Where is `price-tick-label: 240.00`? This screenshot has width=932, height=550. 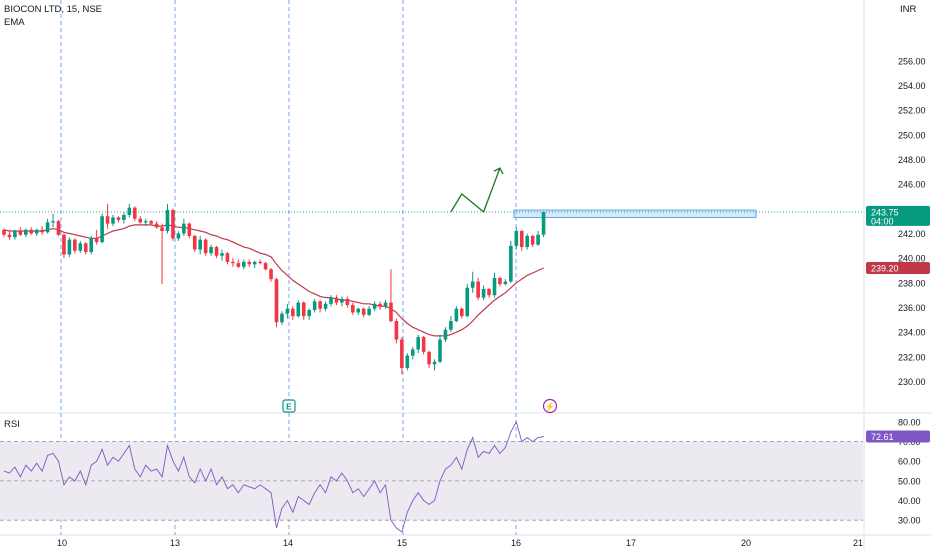
price-tick-label: 240.00 is located at coordinates (912, 259).